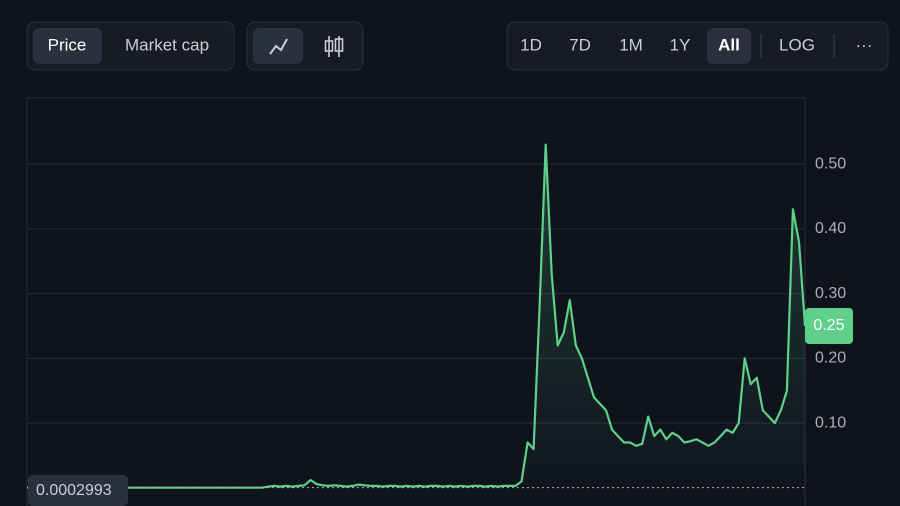 This screenshot has width=900, height=506. Describe the element at coordinates (631, 44) in the screenshot. I see `range-button: 1M` at that location.